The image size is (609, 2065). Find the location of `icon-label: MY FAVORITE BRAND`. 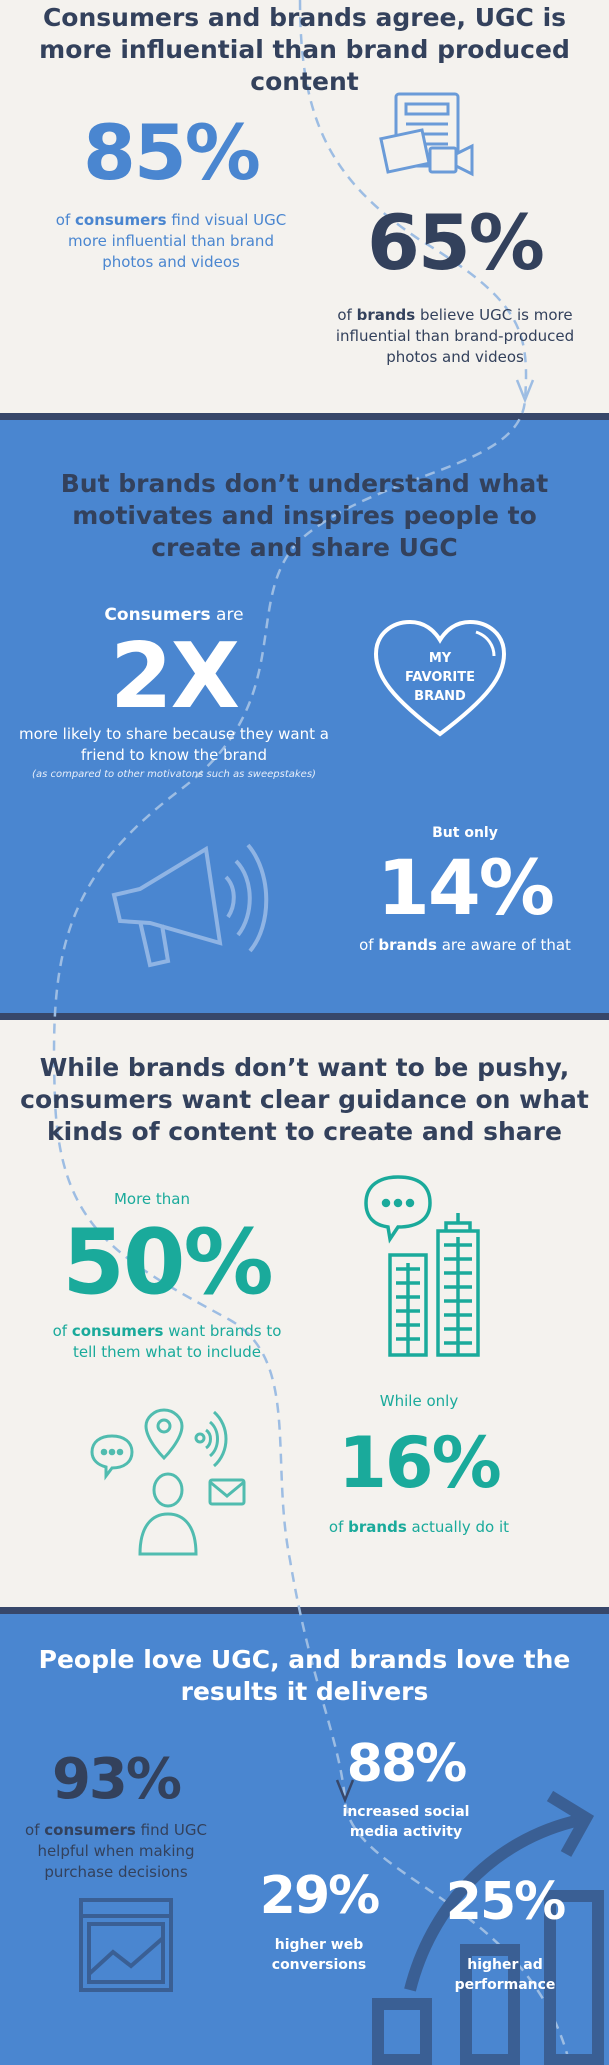

icon-label: MY FAVORITE BRAND is located at coordinates (440, 677).